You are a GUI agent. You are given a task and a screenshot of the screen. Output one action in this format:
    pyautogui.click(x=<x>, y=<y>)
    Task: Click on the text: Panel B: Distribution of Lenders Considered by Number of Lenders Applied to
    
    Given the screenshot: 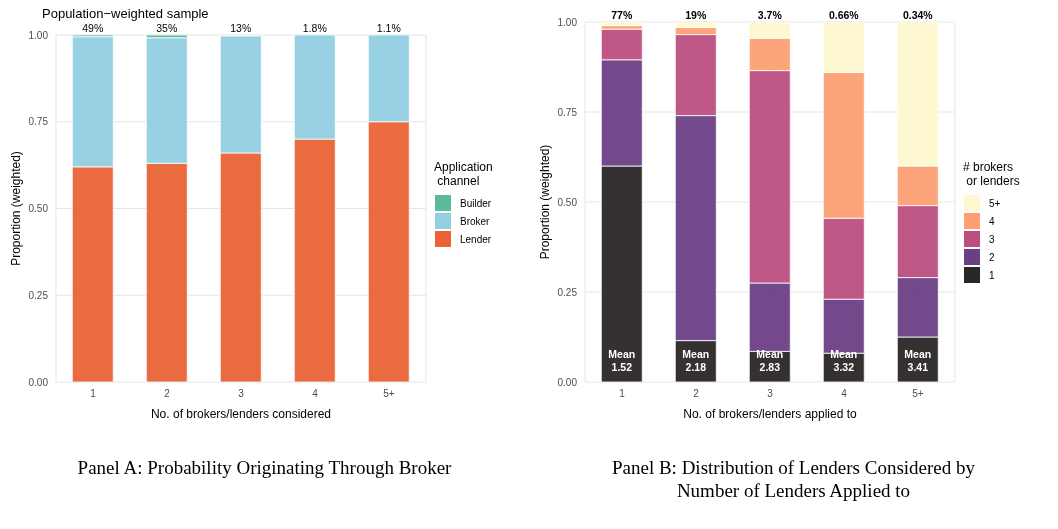 What is the action you would take?
    pyautogui.click(x=793, y=479)
    